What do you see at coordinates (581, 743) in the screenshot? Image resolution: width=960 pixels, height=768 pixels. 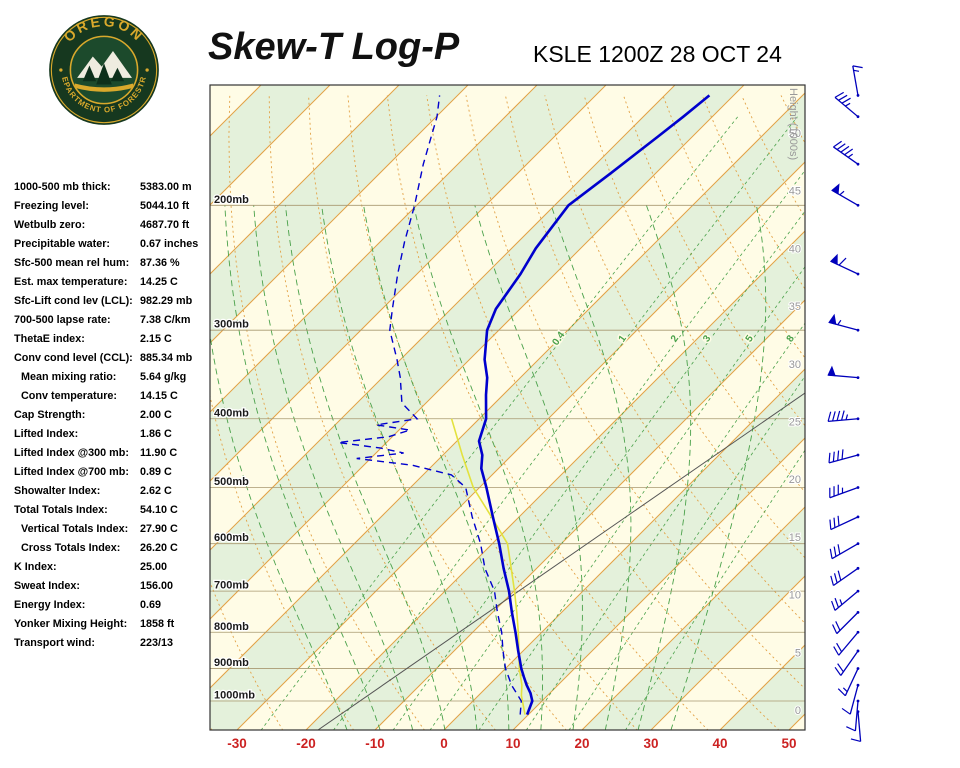 I see `temp-axis-tick: 20` at bounding box center [581, 743].